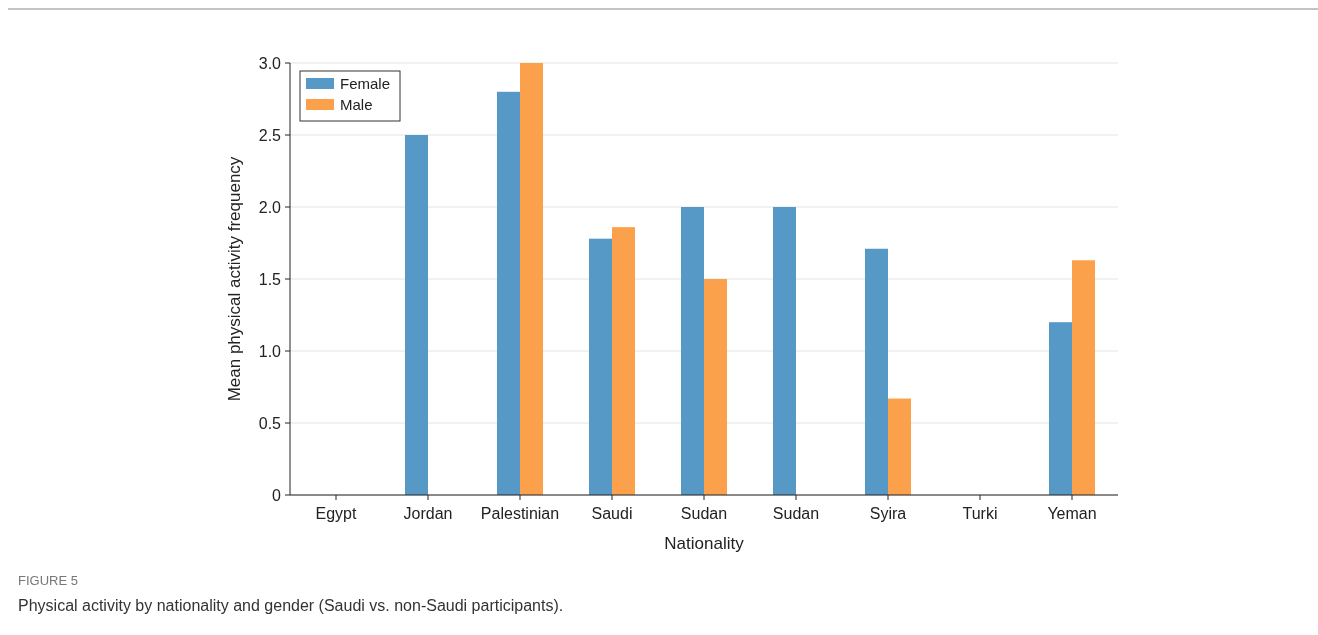 The image size is (1318, 635). What do you see at coordinates (270, 351) in the screenshot?
I see `y-tick-label: 1.0` at bounding box center [270, 351].